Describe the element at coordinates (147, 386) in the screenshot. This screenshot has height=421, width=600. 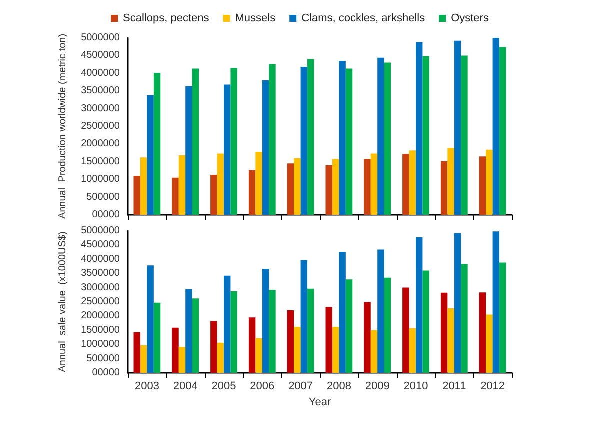
I see `x-tick-label: 2003` at that location.